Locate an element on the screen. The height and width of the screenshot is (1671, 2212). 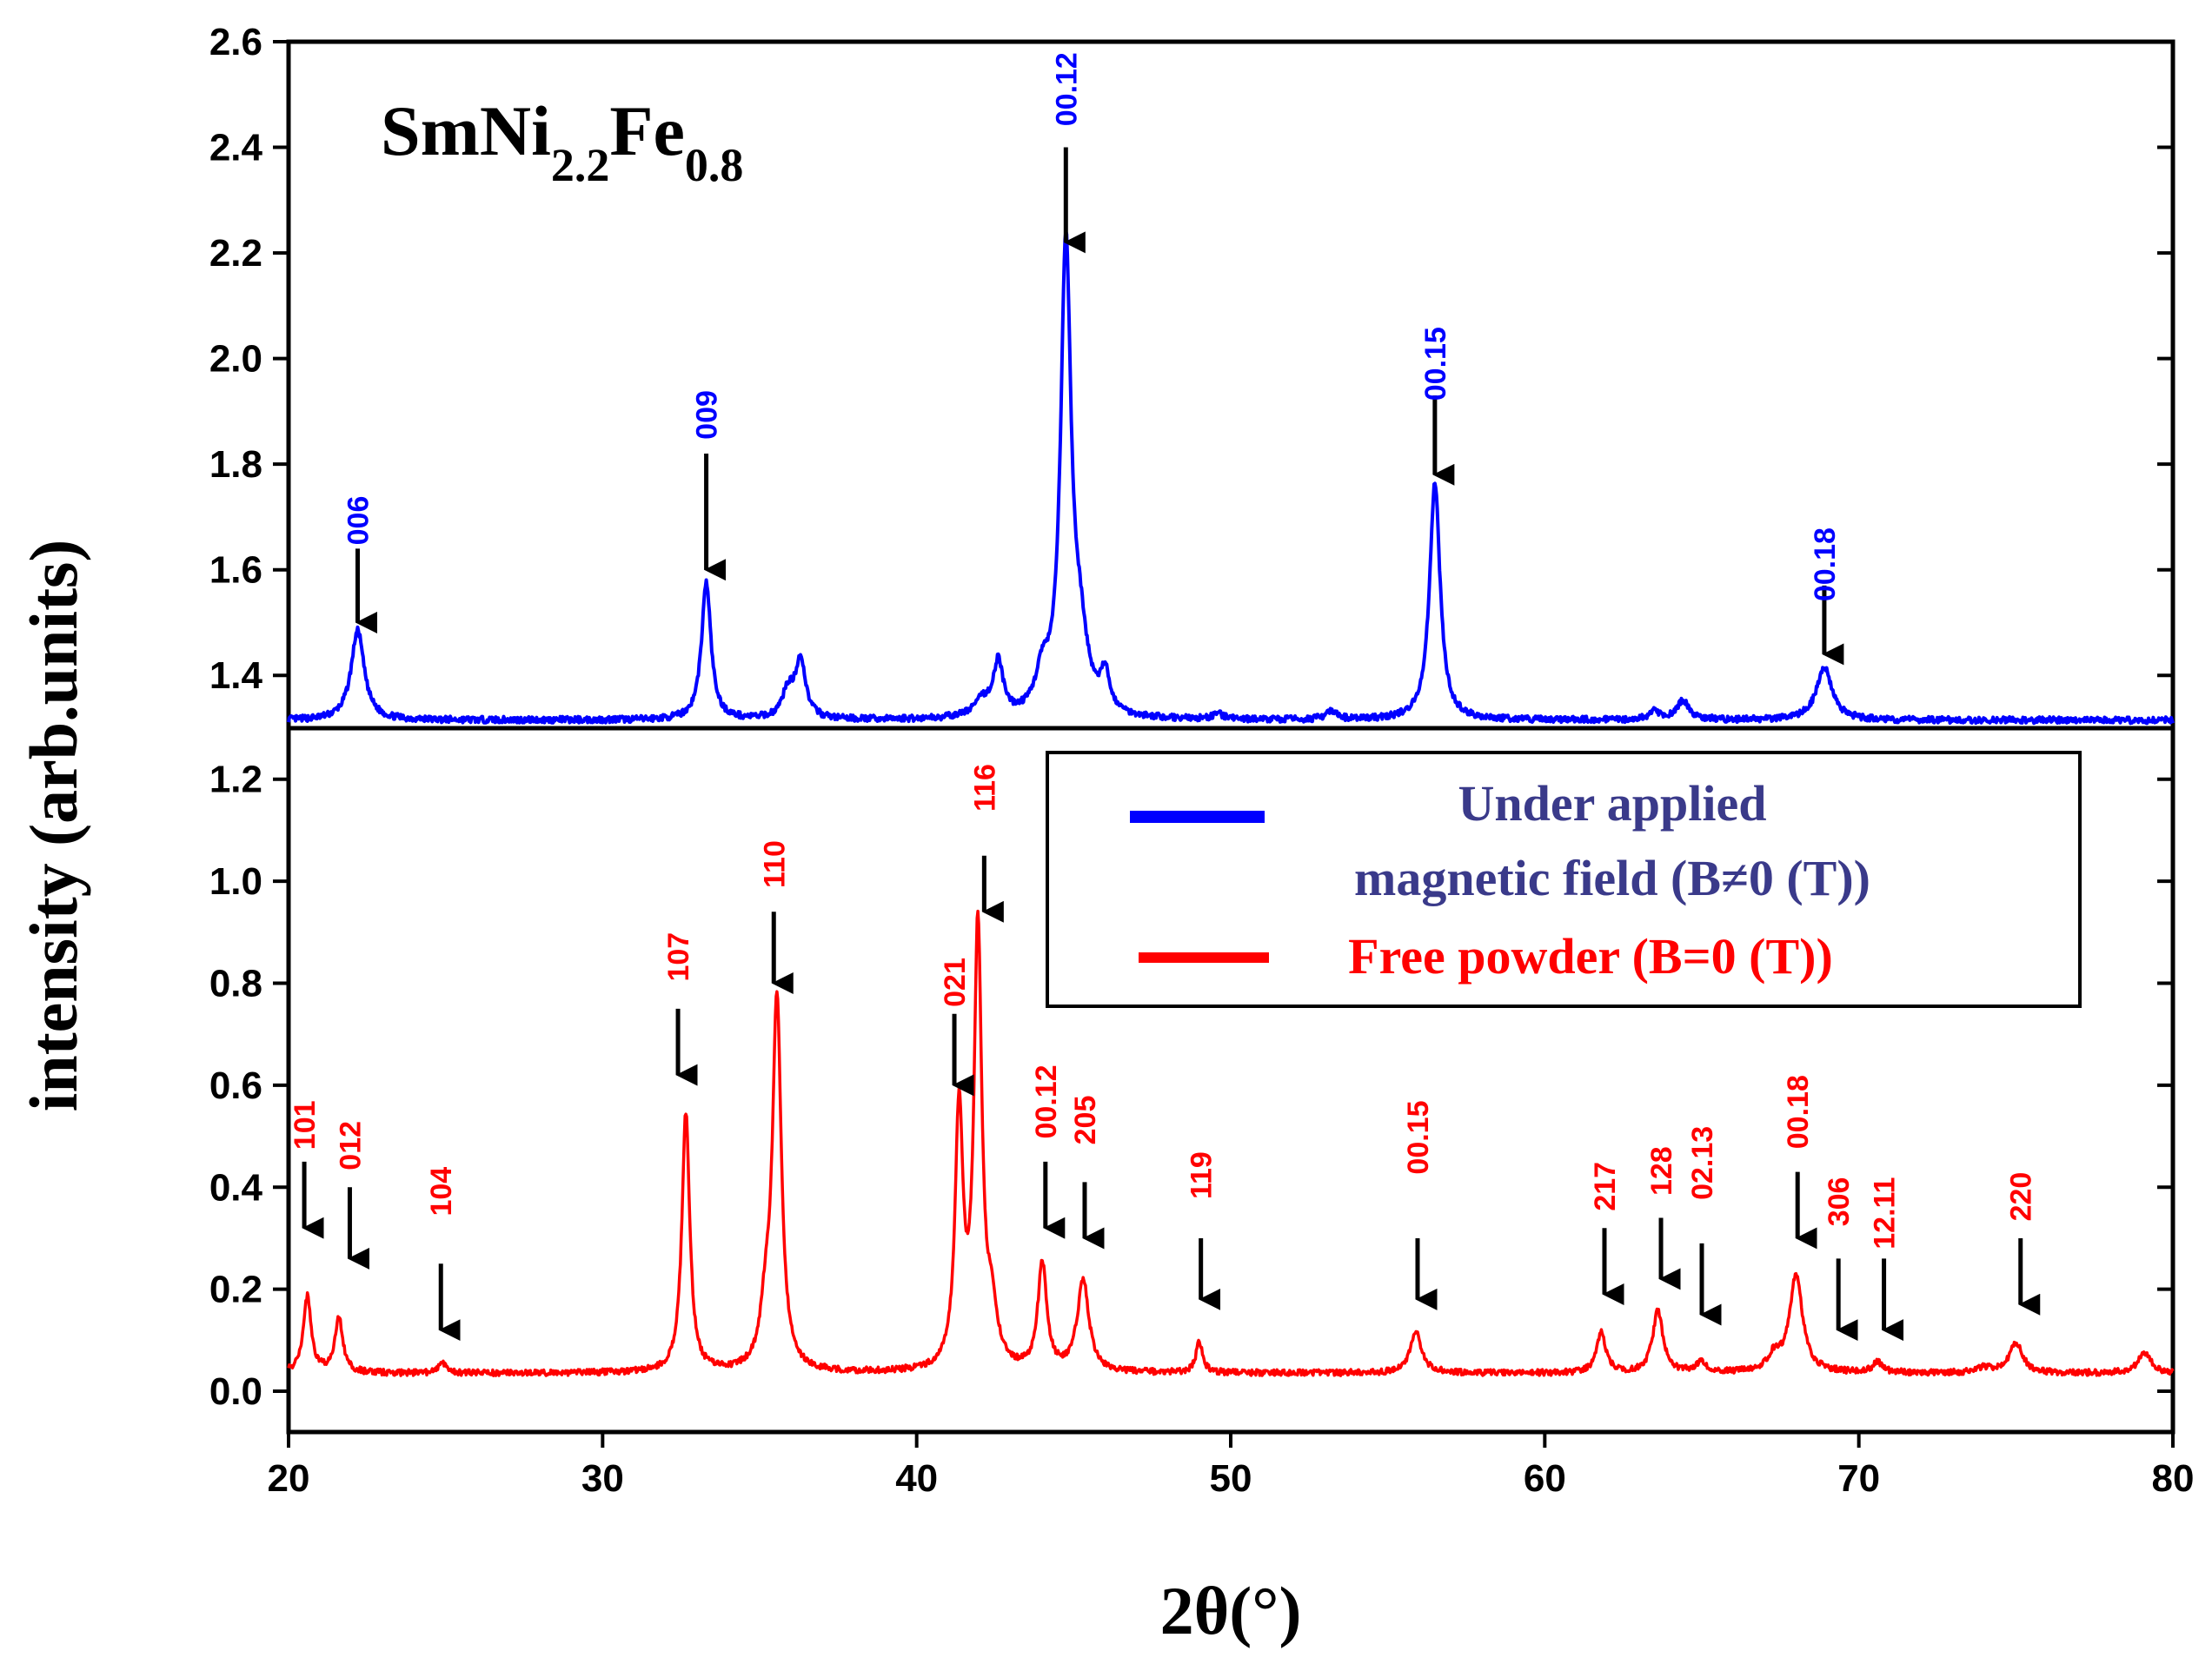
legend-label-under-applied-line1: Under applied is located at coordinates (1612, 804).